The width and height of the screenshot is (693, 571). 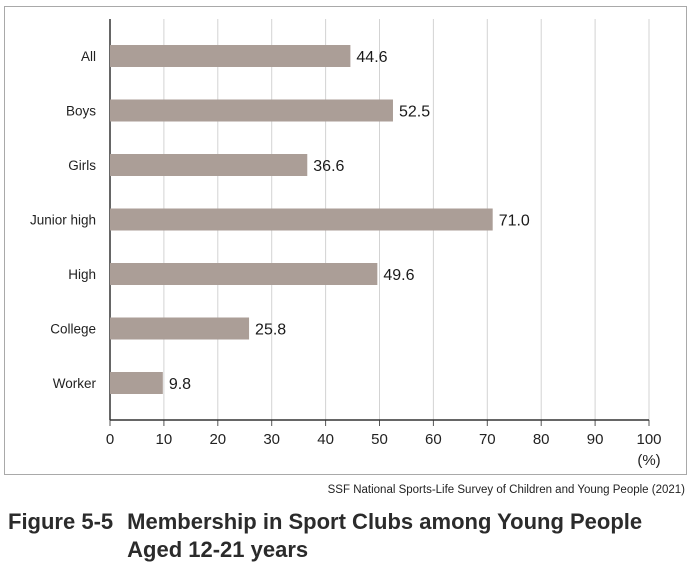 I want to click on value-label: 9.8, so click(x=180, y=384).